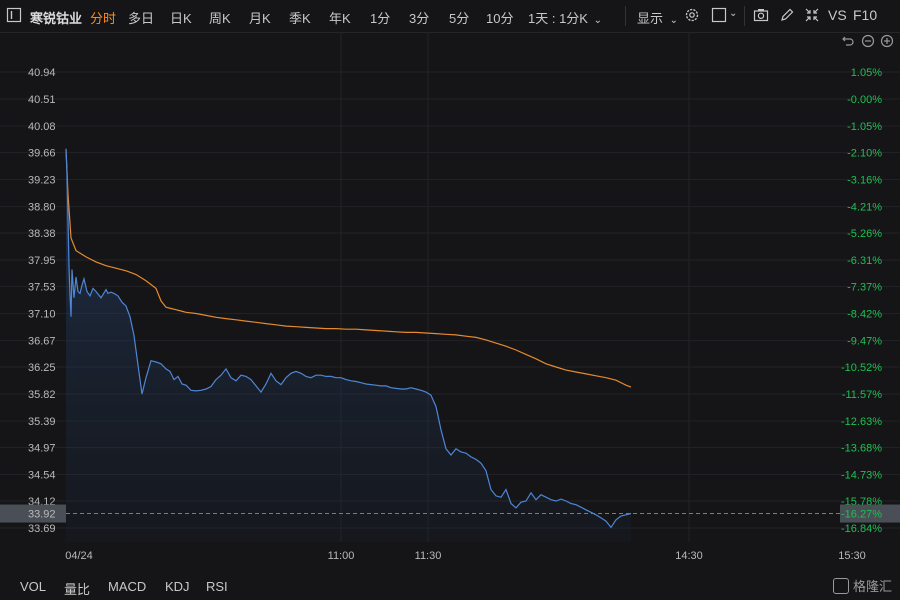  What do you see at coordinates (864, 315) in the screenshot?
I see `percent-tick-label: -8.42%` at bounding box center [864, 315].